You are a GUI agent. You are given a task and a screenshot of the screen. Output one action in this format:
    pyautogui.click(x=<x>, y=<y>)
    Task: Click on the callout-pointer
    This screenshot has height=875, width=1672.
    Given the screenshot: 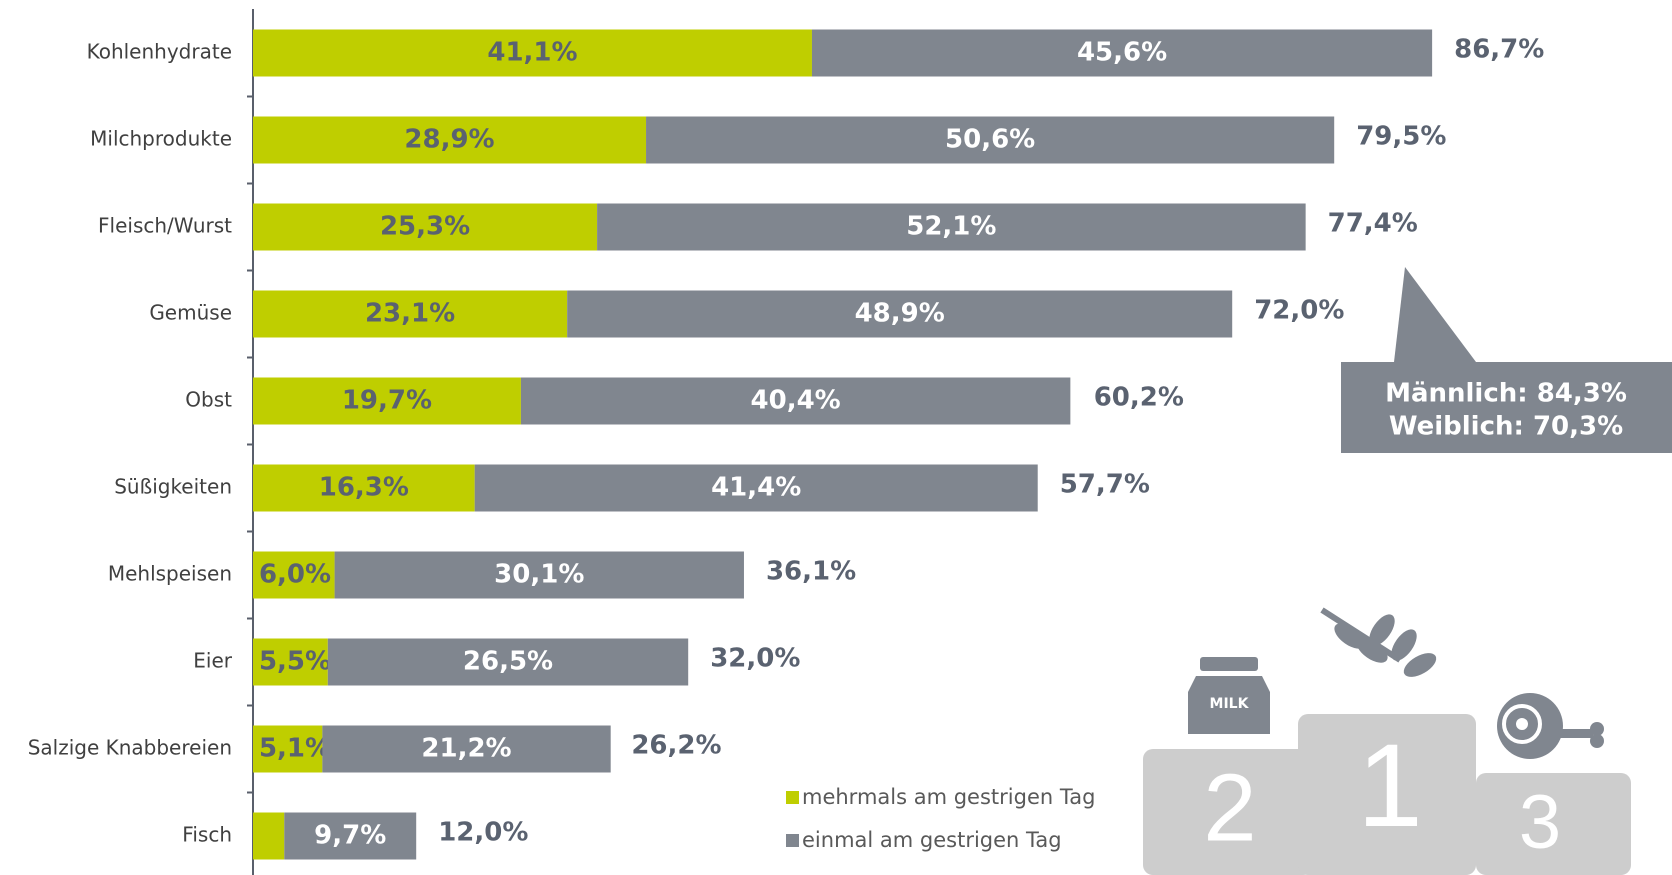 What is the action you would take?
    pyautogui.click(x=1435, y=314)
    